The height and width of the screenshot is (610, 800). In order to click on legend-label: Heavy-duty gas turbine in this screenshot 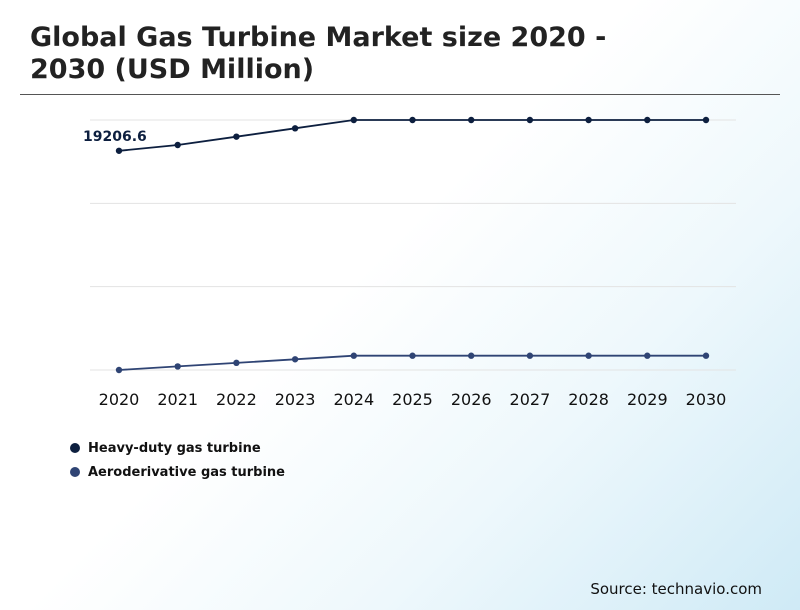, I will do `click(174, 448)`.